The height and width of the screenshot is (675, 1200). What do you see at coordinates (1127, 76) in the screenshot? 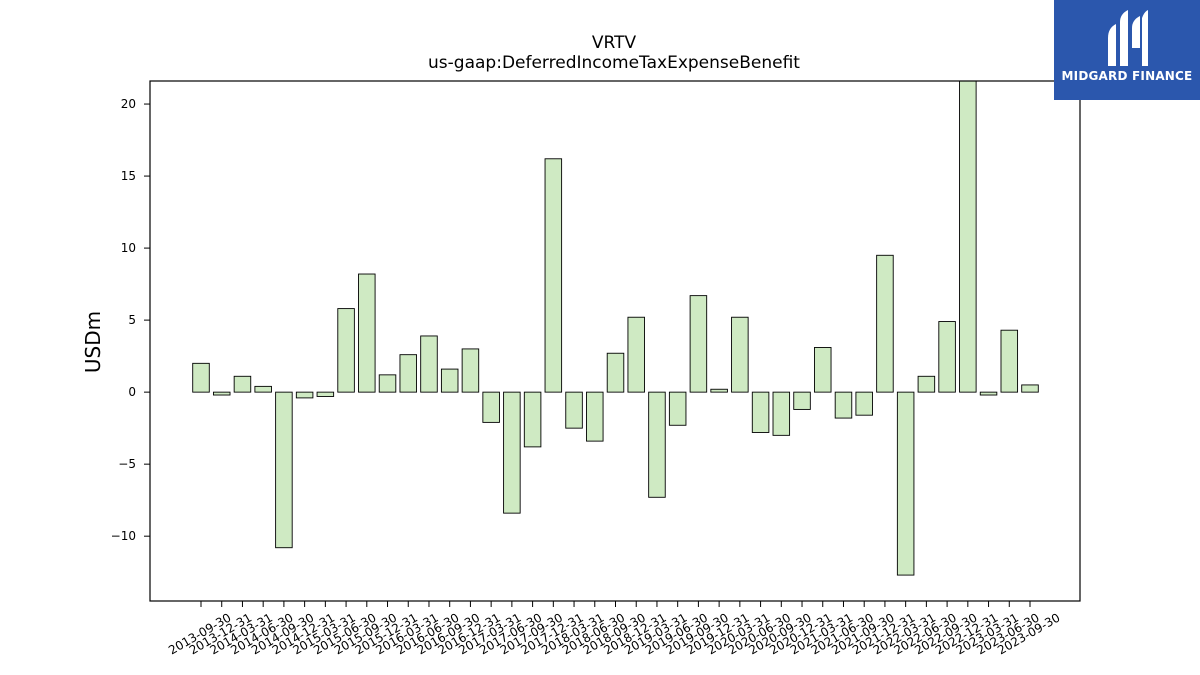
I see `brand-name: MIDGARD FINANCE` at bounding box center [1127, 76].